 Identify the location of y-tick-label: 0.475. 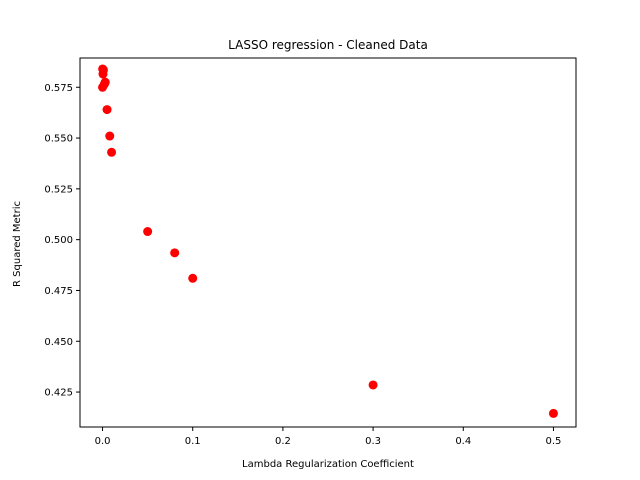
(58, 291).